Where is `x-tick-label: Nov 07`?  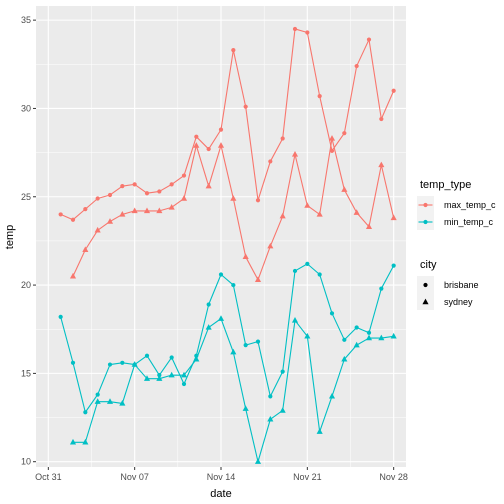
x-tick-label: Nov 07 is located at coordinates (134, 477).